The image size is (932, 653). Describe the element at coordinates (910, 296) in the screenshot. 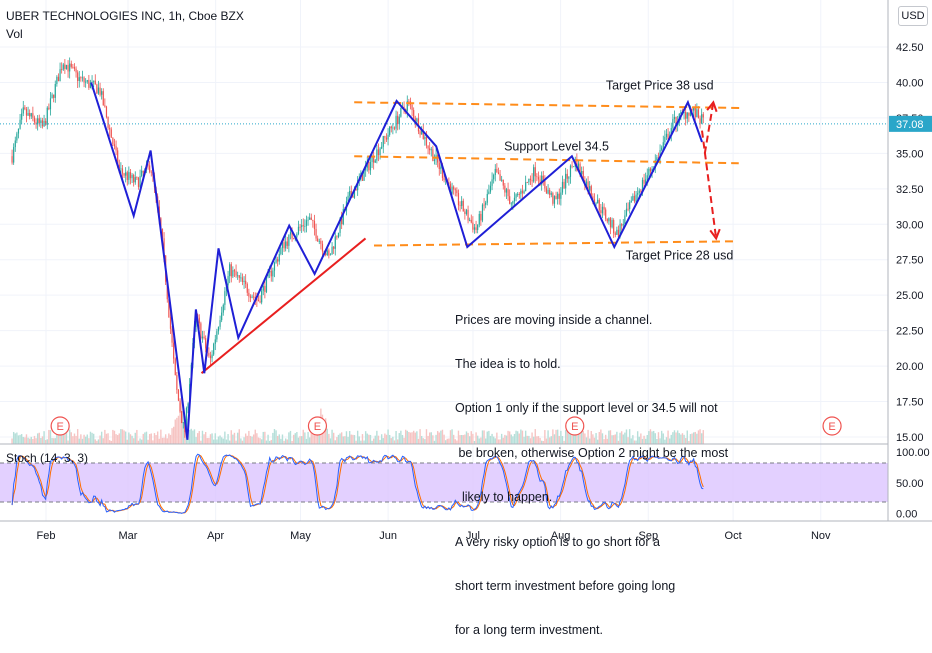

I see `price-tick-label: 25.00` at that location.